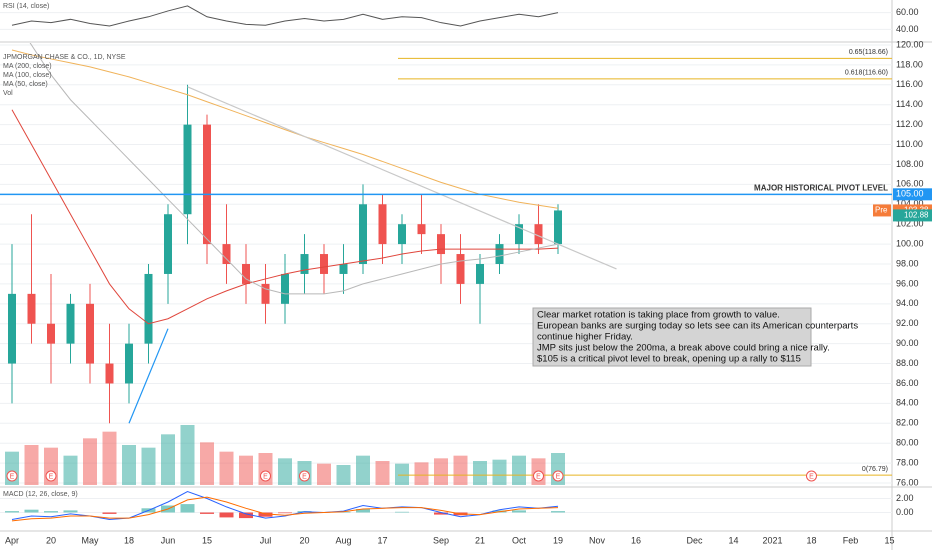 The height and width of the screenshot is (550, 932). Describe the element at coordinates (889, 540) in the screenshot. I see `x-tick-label: 15` at that location.